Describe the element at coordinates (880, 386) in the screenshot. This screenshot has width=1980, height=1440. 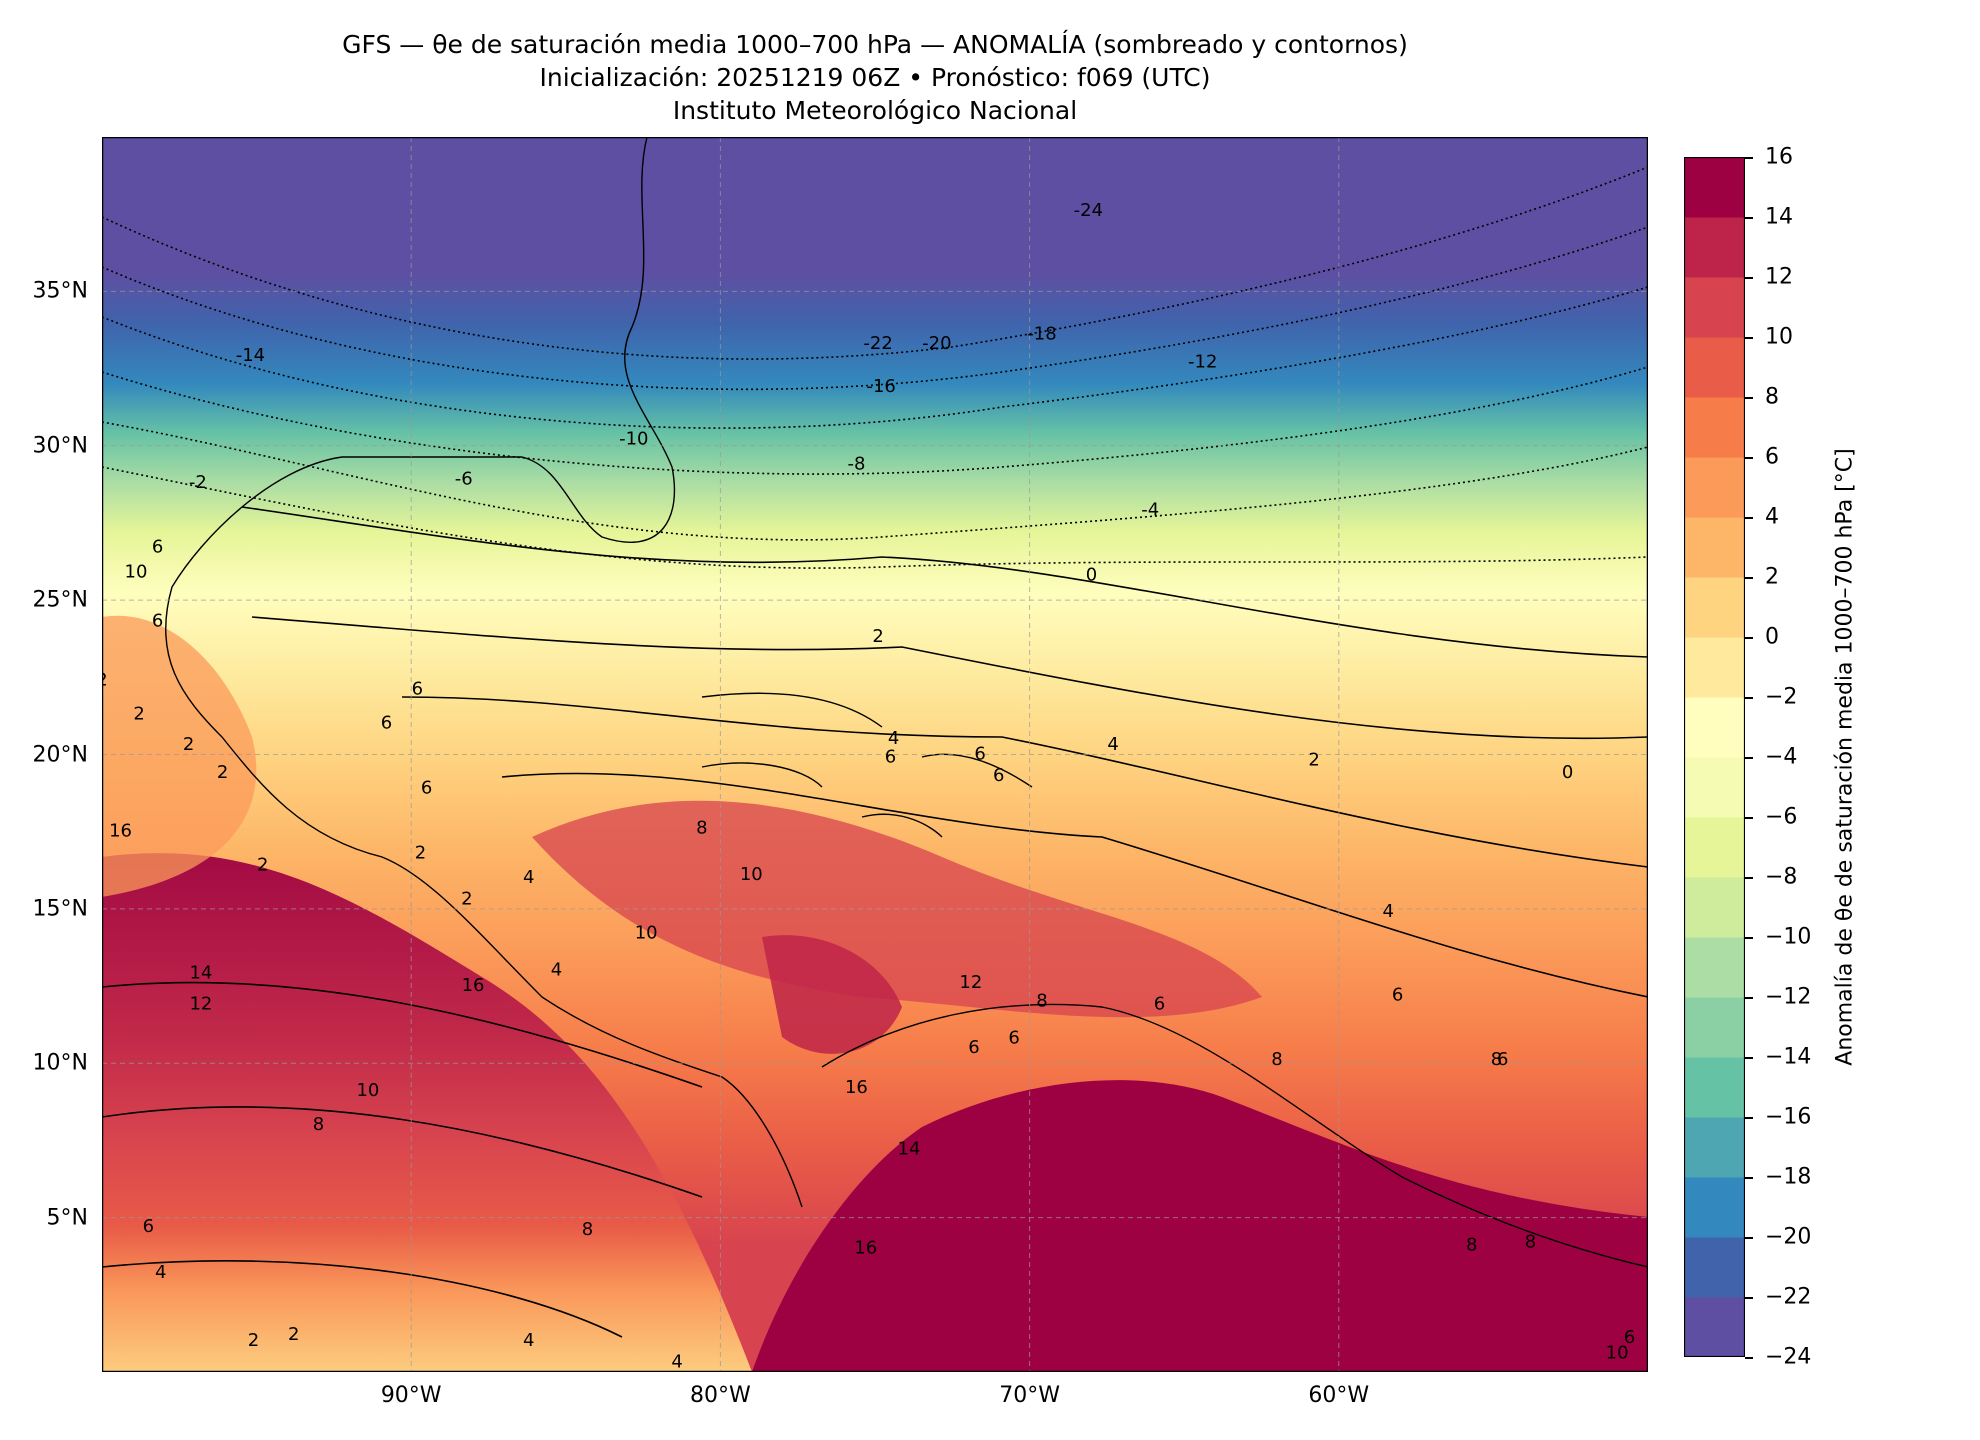
I see `contour-label: -16` at that location.